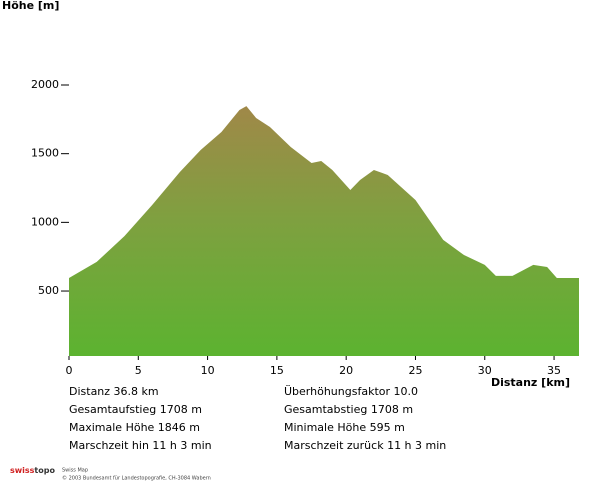 This screenshot has height=491, width=600. Describe the element at coordinates (45, 84) in the screenshot. I see `y-tick-label: 2000` at that location.